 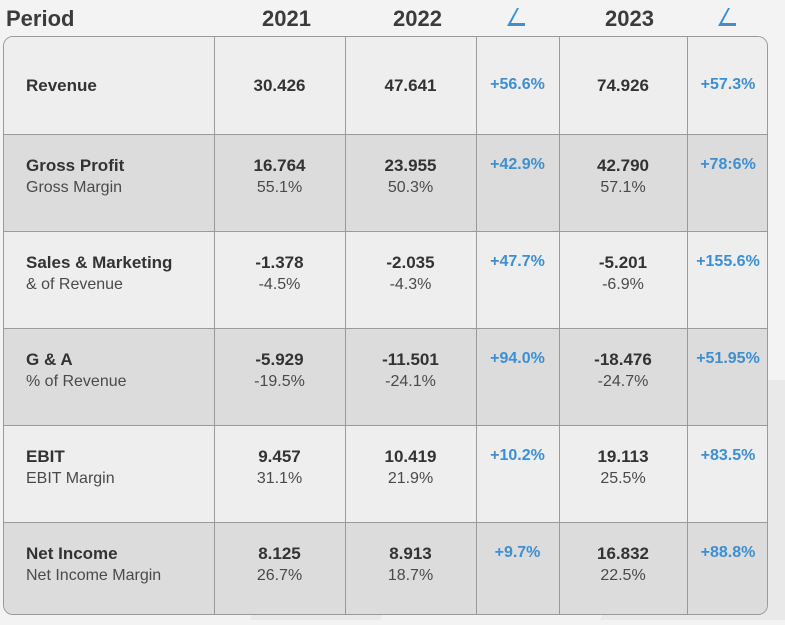 I want to click on year-header-2022: 2022, so click(x=417, y=18).